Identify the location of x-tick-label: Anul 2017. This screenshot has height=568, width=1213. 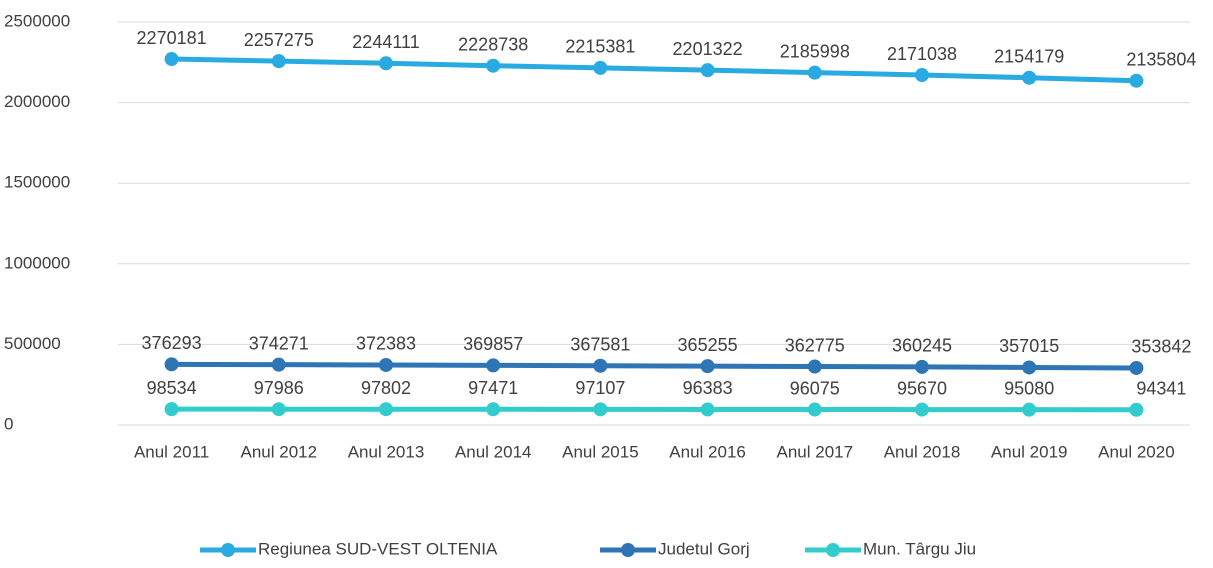
(815, 451).